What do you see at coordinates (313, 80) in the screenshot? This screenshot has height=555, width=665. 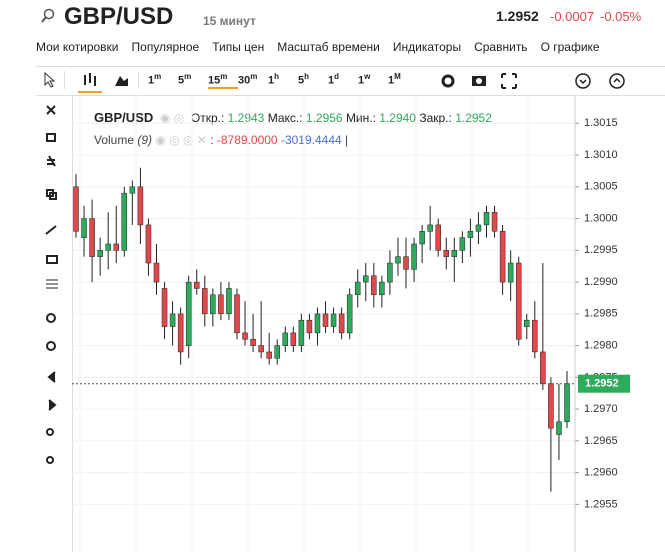 I see `interval-button: 5h` at bounding box center [313, 80].